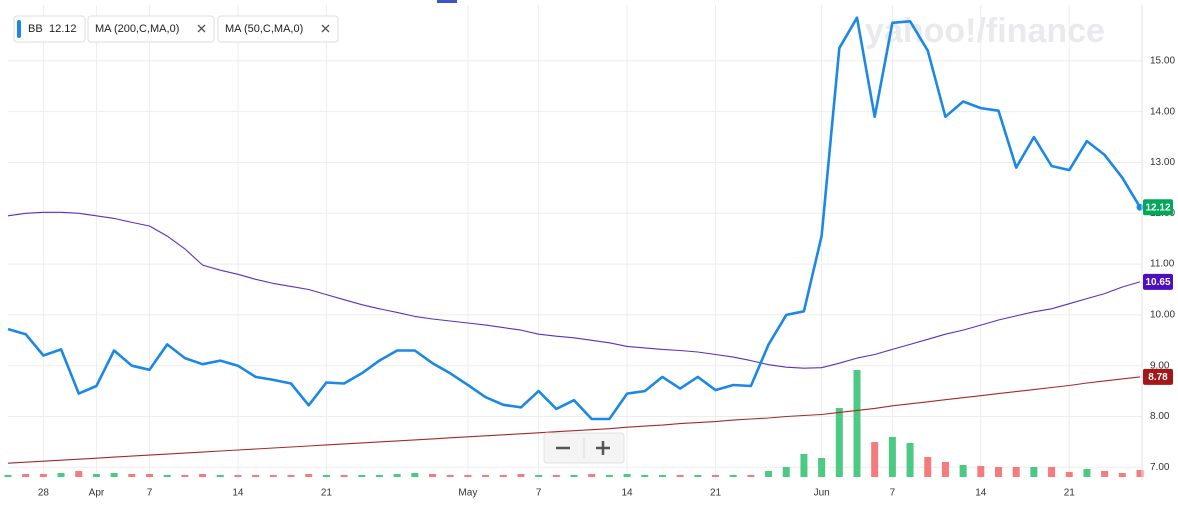 This screenshot has height=507, width=1178. Describe the element at coordinates (603, 448) in the screenshot. I see `zoom-in` at that location.